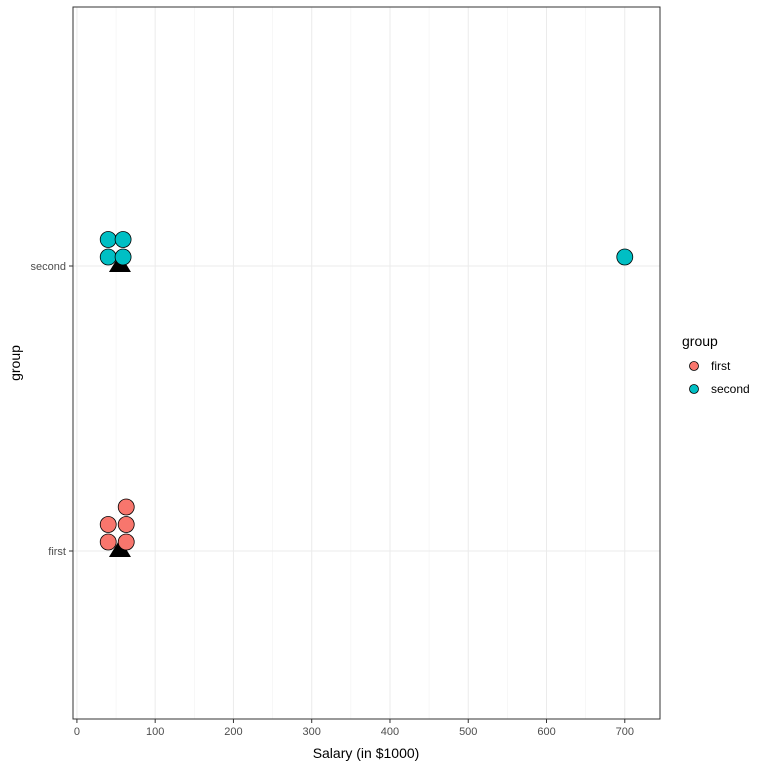 The width and height of the screenshot is (768, 768). I want to click on x-tick-label: 0, so click(77, 732).